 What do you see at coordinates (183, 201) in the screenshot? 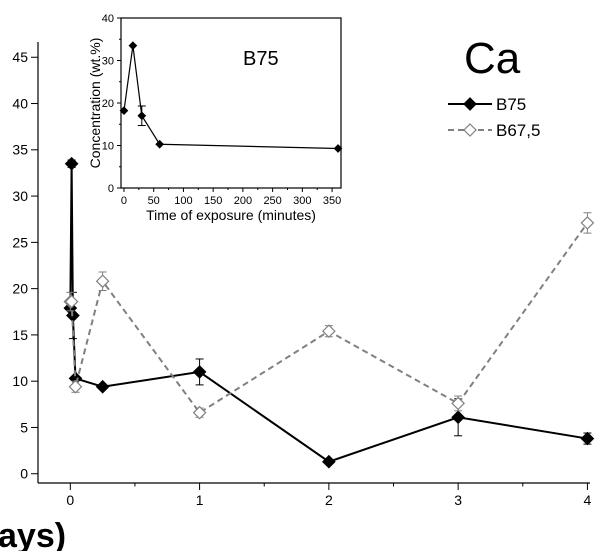
I see `inset-x-tick-label: 100` at bounding box center [183, 201].